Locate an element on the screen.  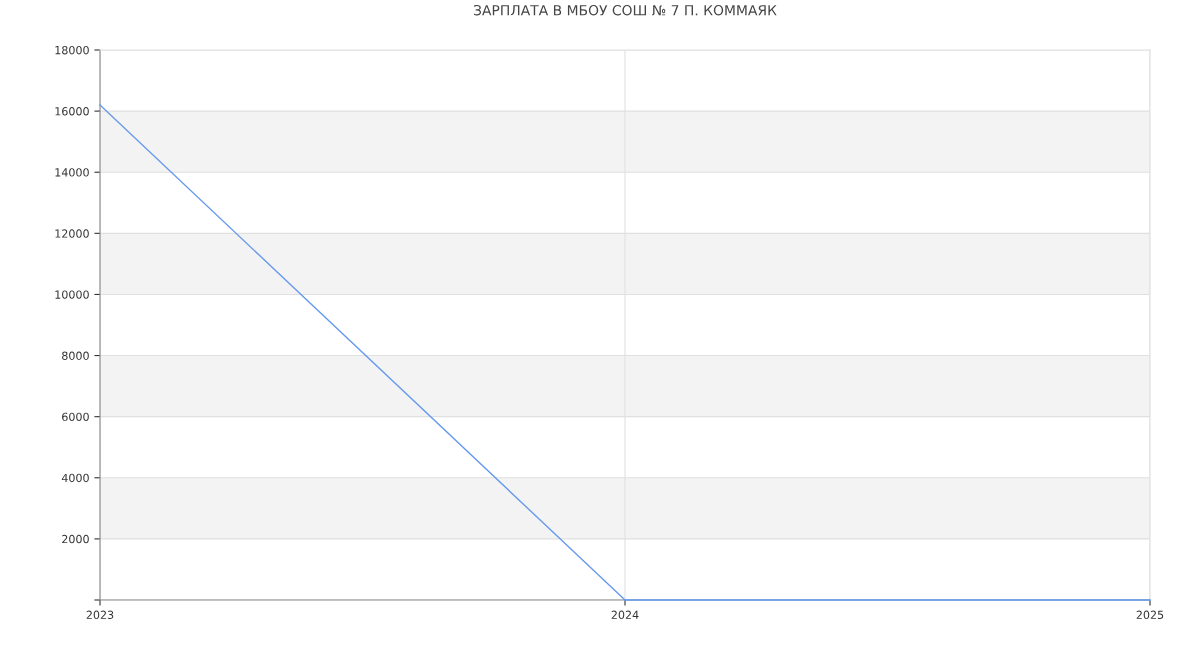
y-tick-label: 12000 is located at coordinates (72, 233).